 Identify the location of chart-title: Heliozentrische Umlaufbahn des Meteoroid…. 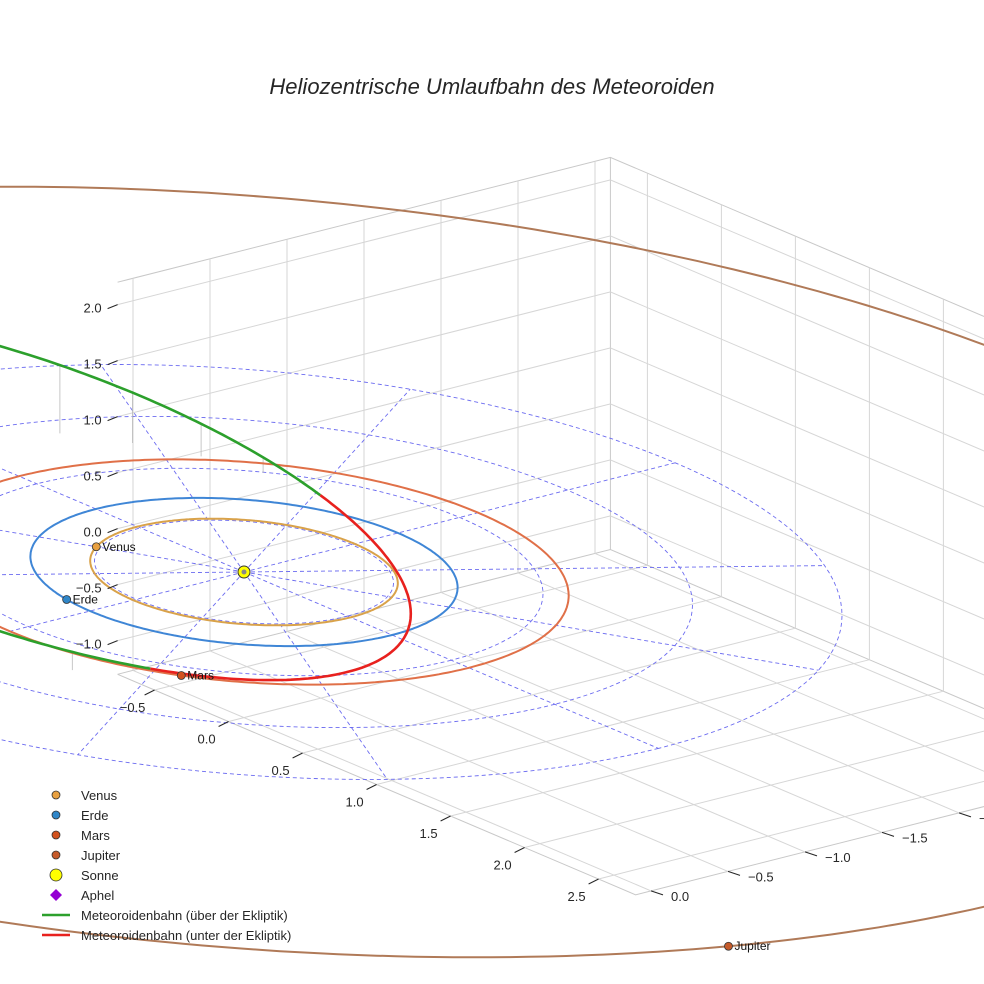
(491, 86).